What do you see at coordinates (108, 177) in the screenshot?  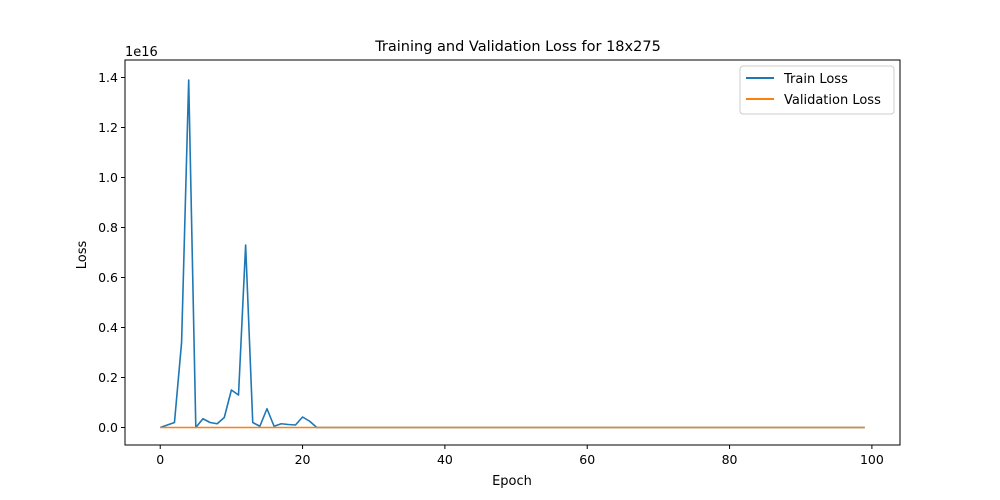 I see `y-tick-label: 1.0` at bounding box center [108, 177].